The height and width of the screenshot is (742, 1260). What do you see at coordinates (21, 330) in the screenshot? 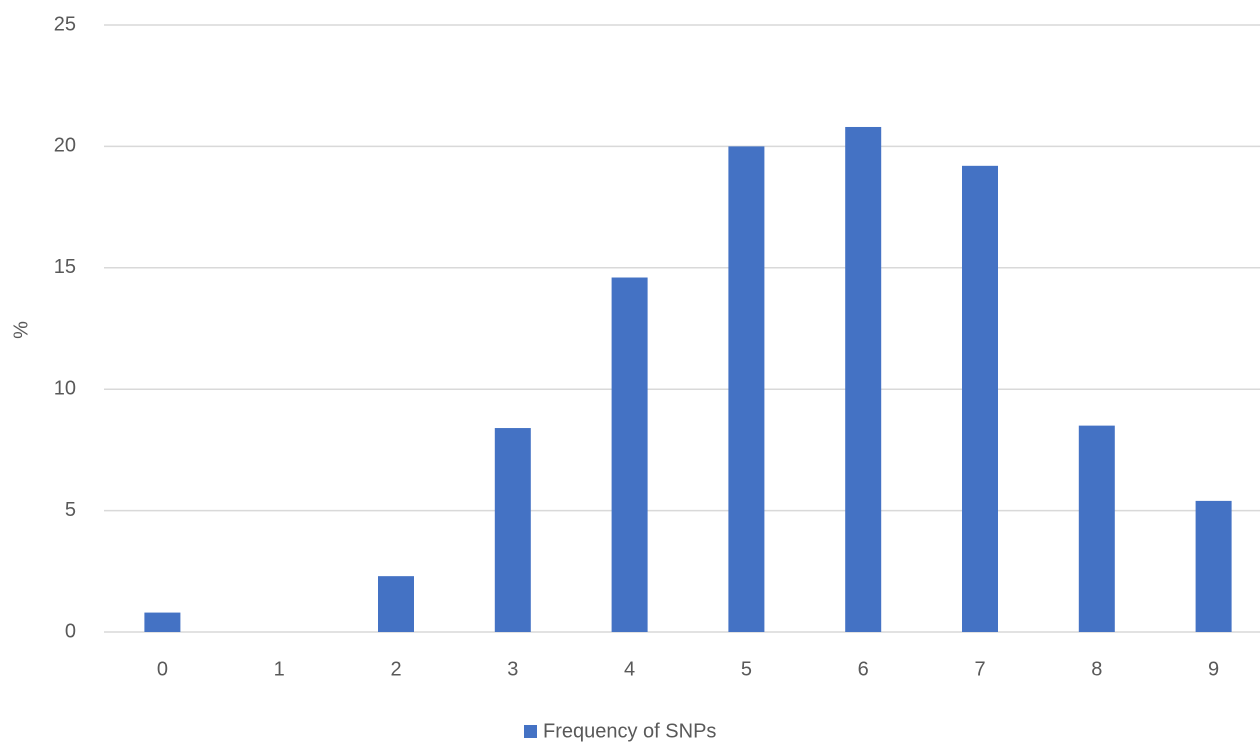
I see `y-axis-label: %` at bounding box center [21, 330].